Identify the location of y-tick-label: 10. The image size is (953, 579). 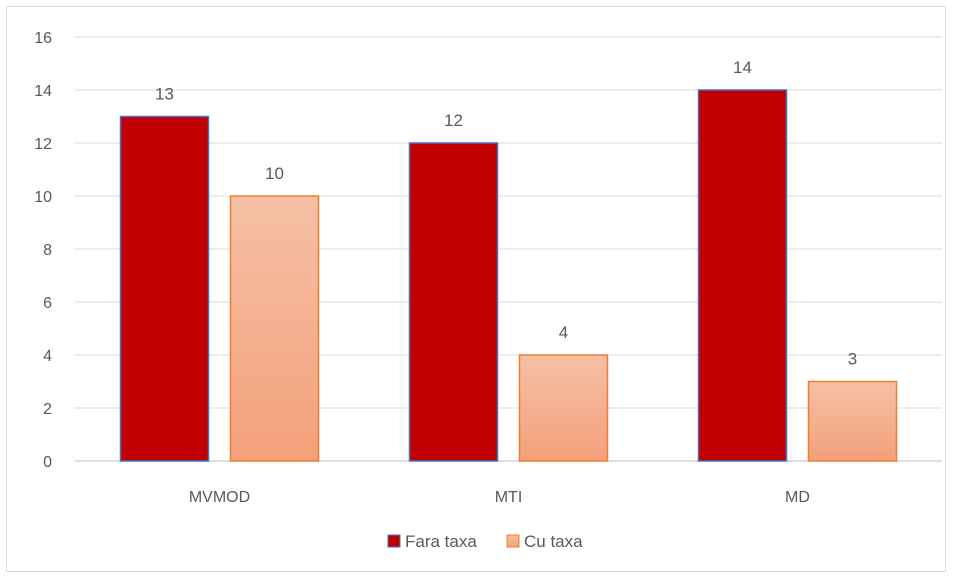
(43, 197).